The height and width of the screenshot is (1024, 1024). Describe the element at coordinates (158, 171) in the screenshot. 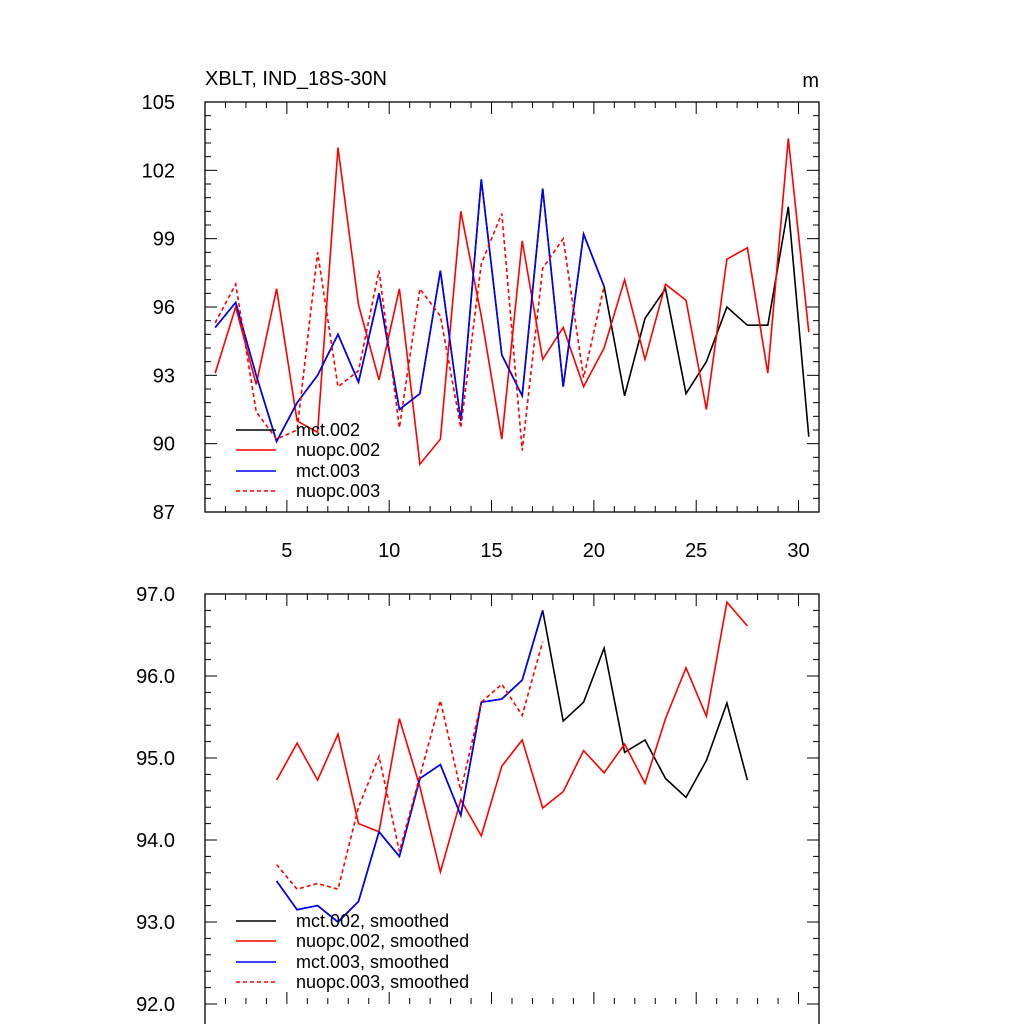

I see `top-y-tick-label: 102` at that location.